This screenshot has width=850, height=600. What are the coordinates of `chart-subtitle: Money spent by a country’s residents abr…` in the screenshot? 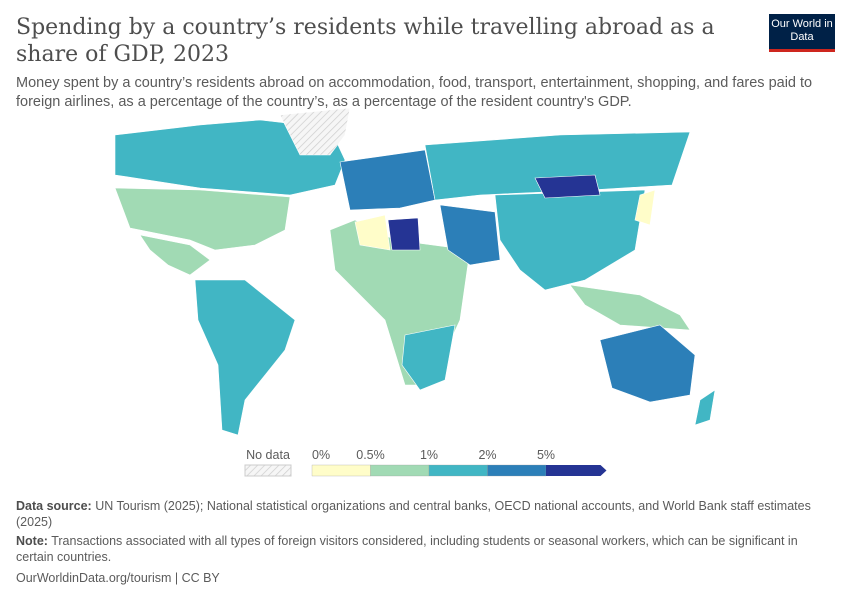 It's located at (414, 92).